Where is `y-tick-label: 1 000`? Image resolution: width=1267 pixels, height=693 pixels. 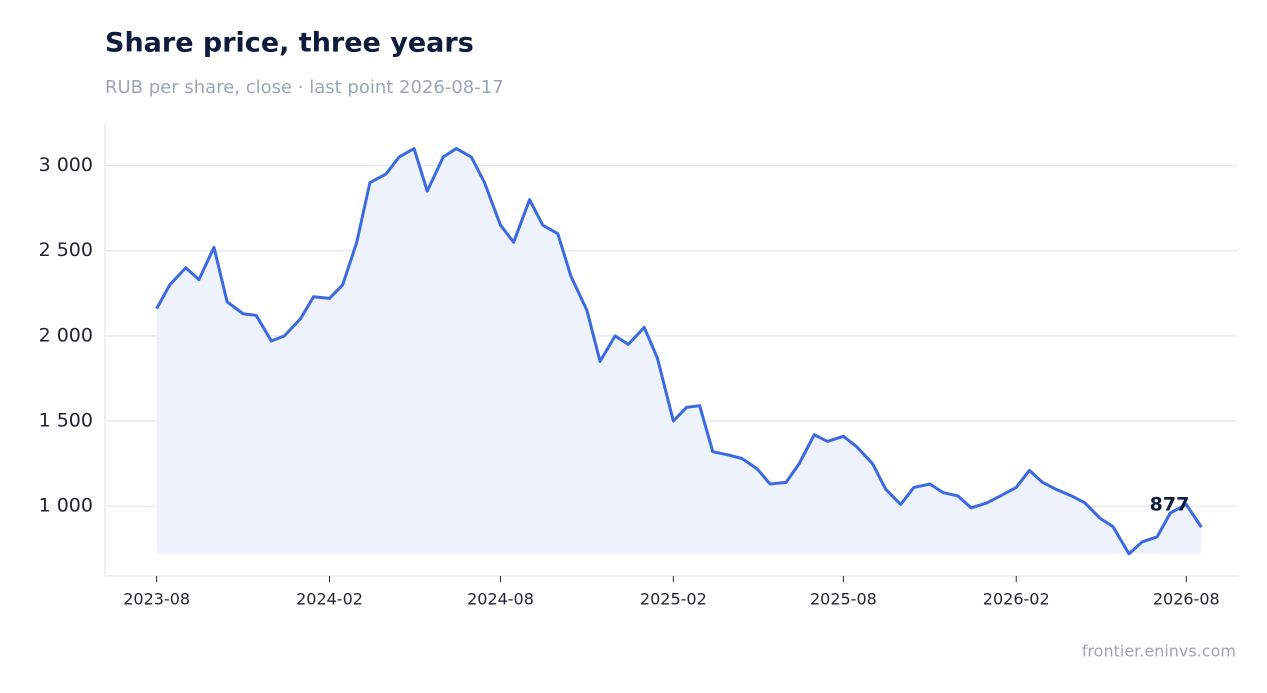 y-tick-label: 1 000 is located at coordinates (66, 506).